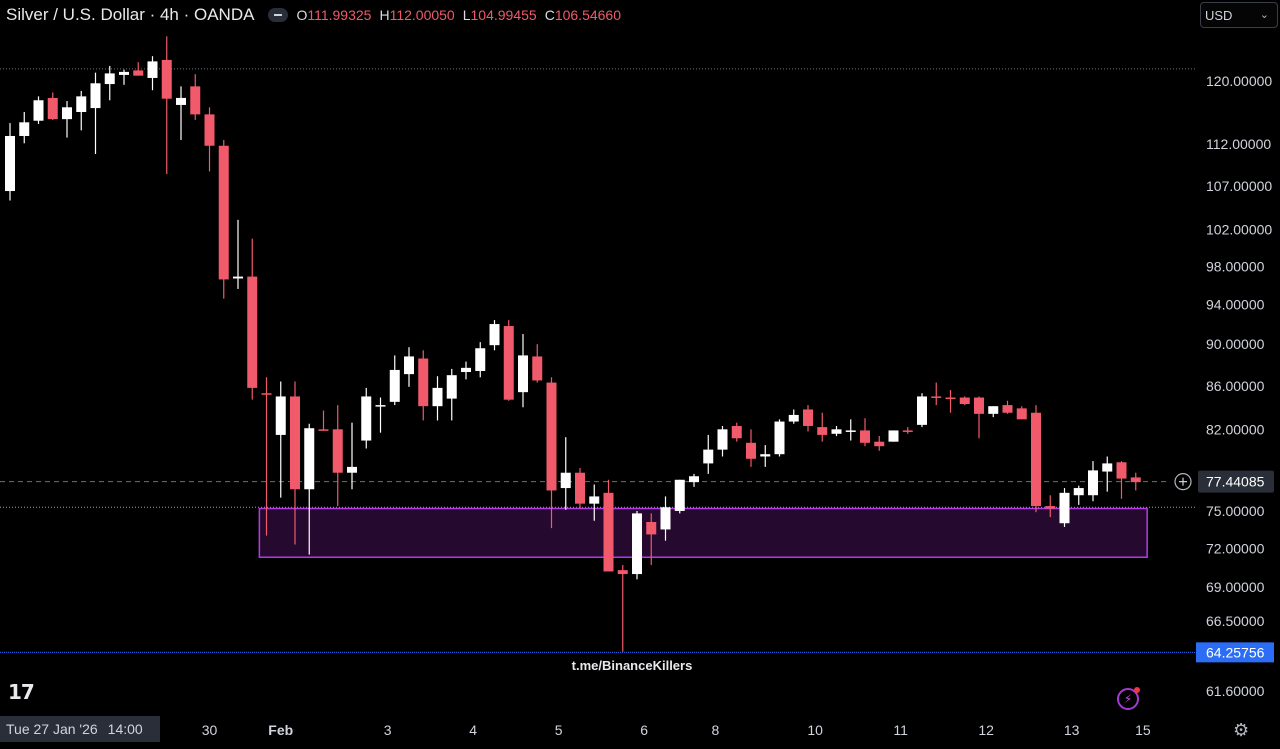 This screenshot has height=749, width=1280. I want to click on demand-zone, so click(703, 532).